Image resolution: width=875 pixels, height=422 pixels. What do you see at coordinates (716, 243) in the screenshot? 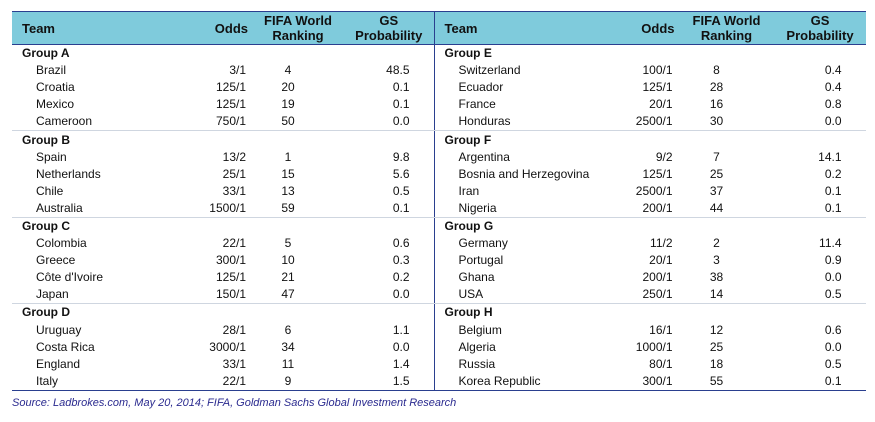
I see `ranking-cell: 2` at bounding box center [716, 243].